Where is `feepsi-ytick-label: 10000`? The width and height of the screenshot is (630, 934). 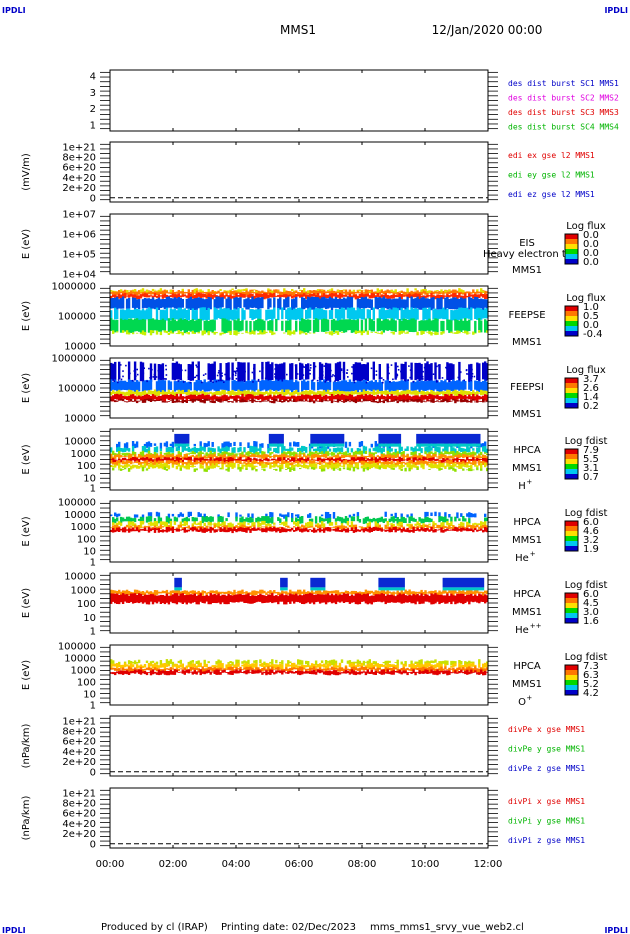 feepsi-ytick-label: 10000 is located at coordinates (80, 419).